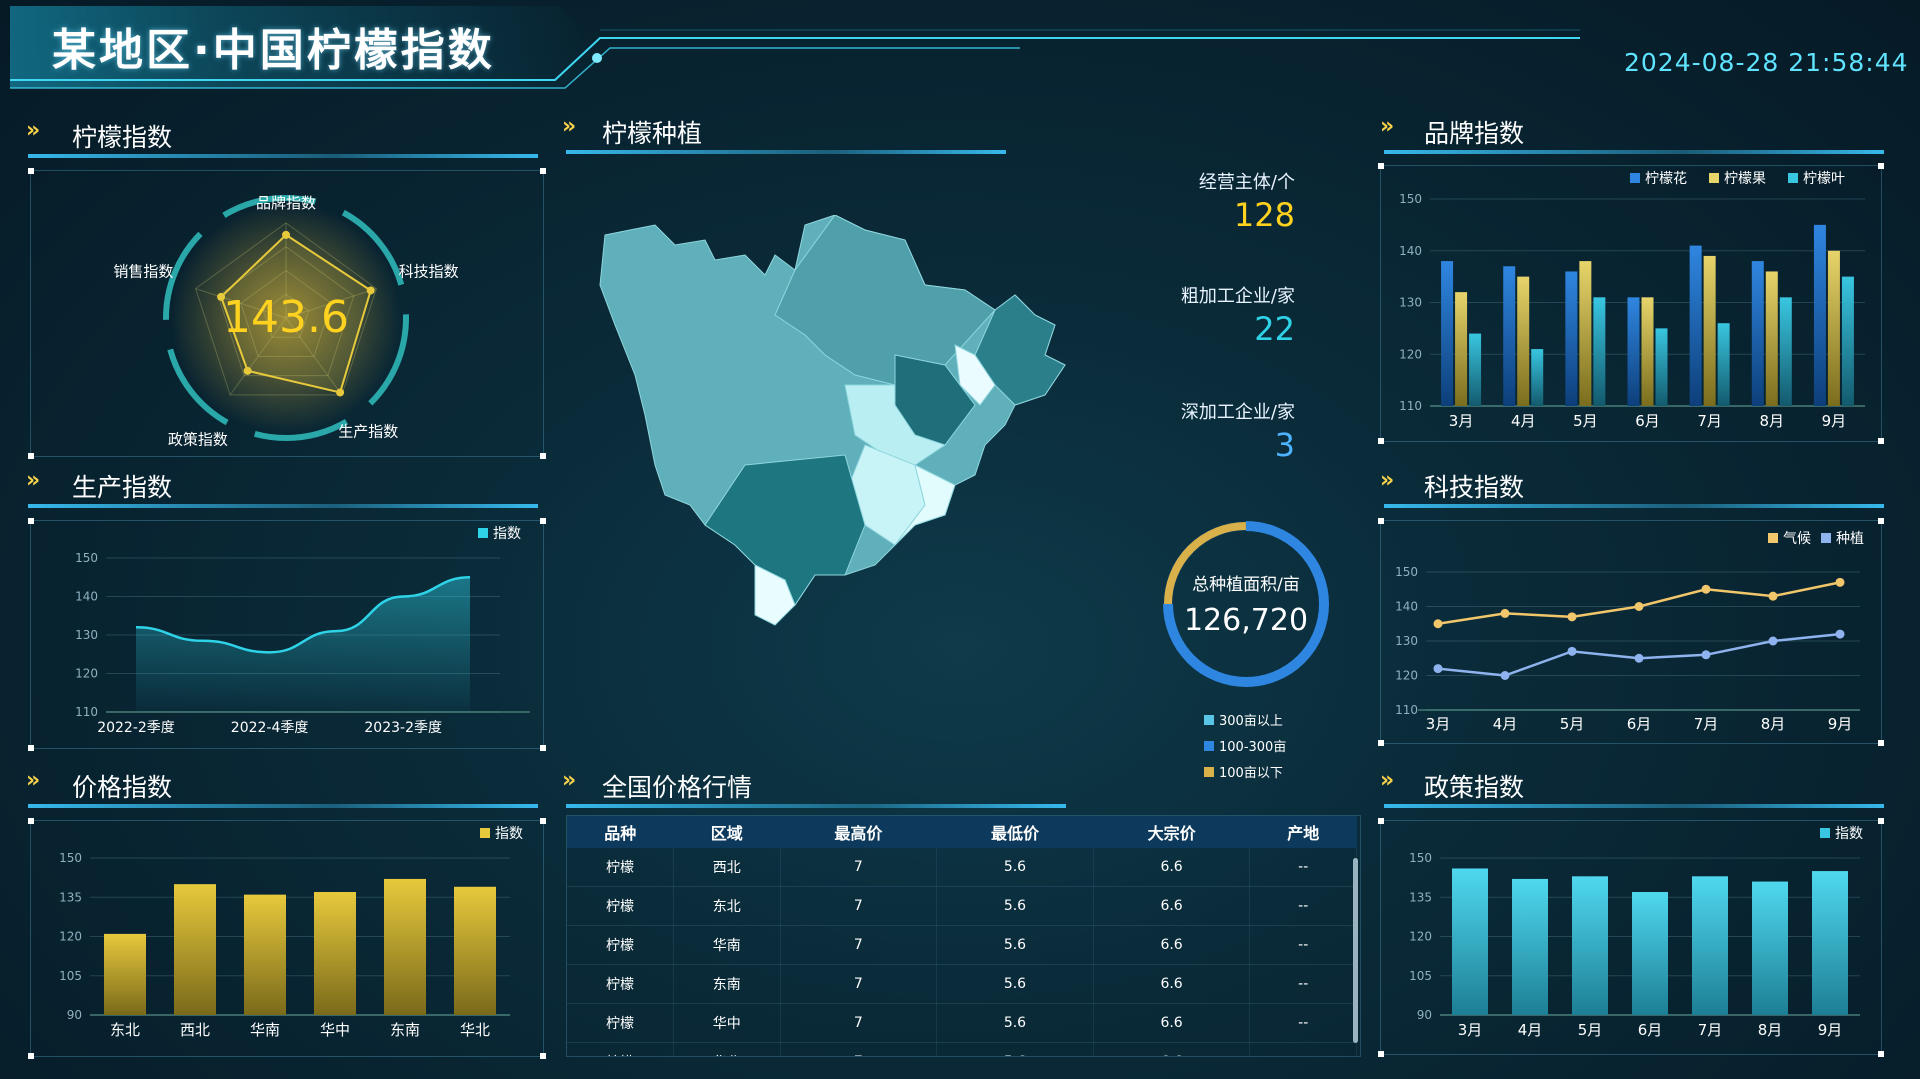  I want to click on map-legend-item: 300亩以上, so click(1245, 719).